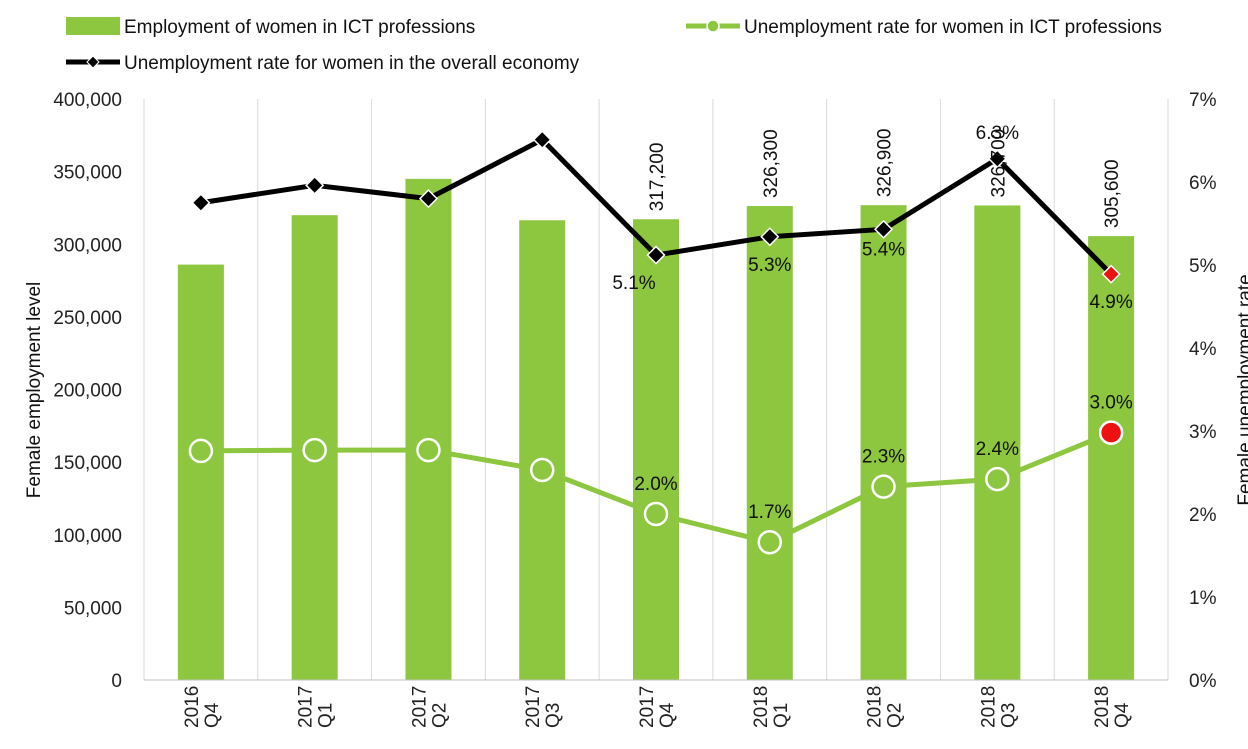 This screenshot has width=1248, height=749. What do you see at coordinates (997, 133) in the screenshot?
I see `economy-rate-label: 6.3%` at bounding box center [997, 133].